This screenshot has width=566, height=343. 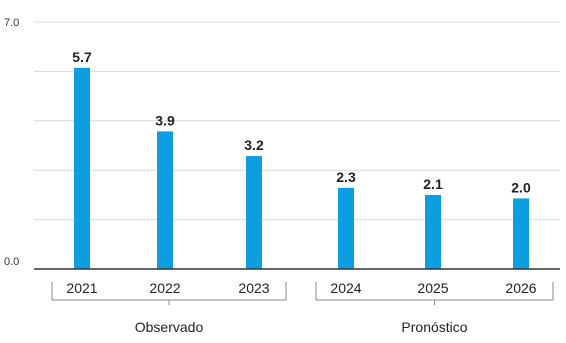 What do you see at coordinates (254, 145) in the screenshot?
I see `value-label-2023: 3.2` at bounding box center [254, 145].